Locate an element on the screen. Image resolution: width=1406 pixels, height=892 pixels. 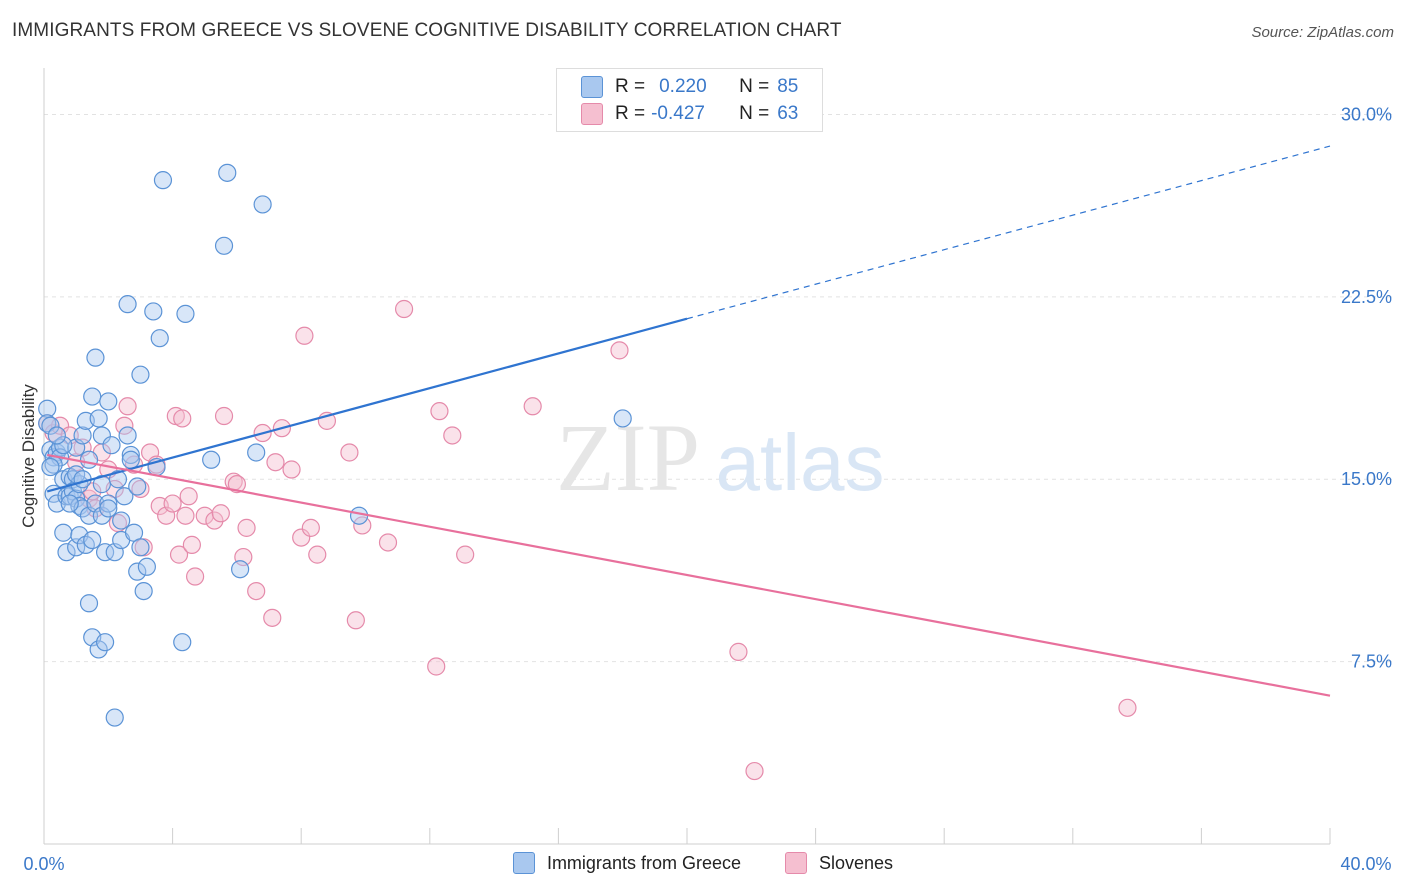
legend-box: R = 0.220 N = 85 R = -0.427 N = 63 is located at coordinates (689, 100).